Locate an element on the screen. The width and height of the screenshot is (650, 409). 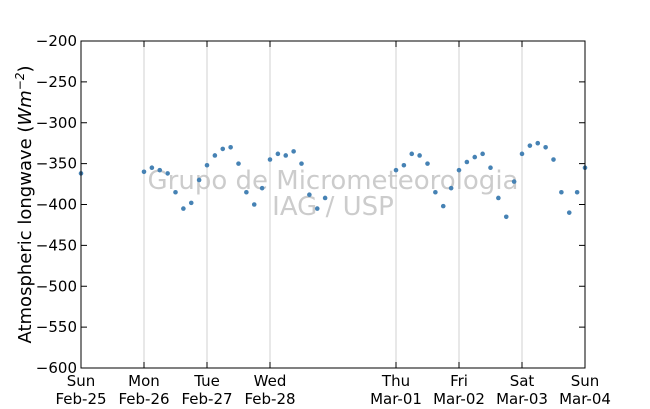
y-tick-label: −250 is located at coordinates (56, 82).